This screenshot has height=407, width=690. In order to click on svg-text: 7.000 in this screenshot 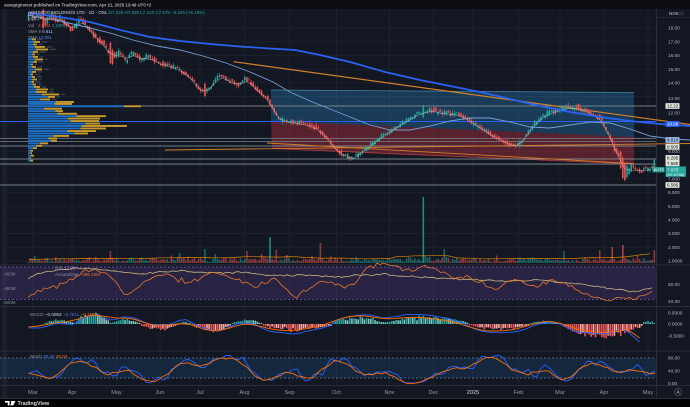, I will do `click(674, 178)`.